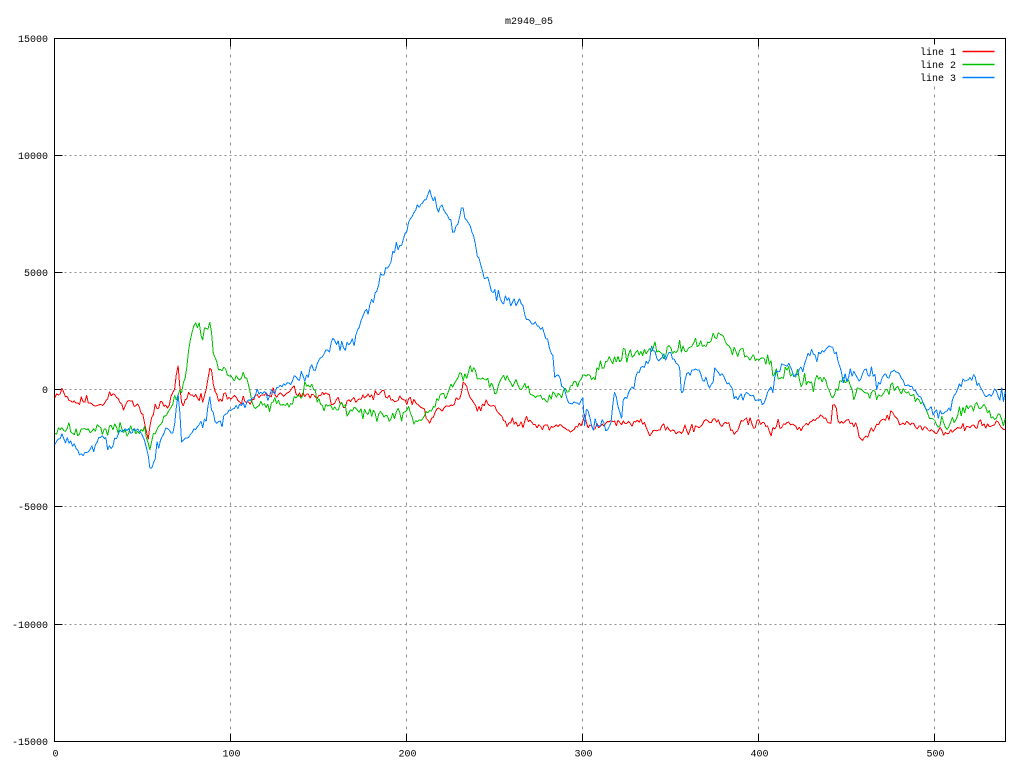 The width and height of the screenshot is (1024, 768). I want to click on svg-text: line 3, so click(938, 79).